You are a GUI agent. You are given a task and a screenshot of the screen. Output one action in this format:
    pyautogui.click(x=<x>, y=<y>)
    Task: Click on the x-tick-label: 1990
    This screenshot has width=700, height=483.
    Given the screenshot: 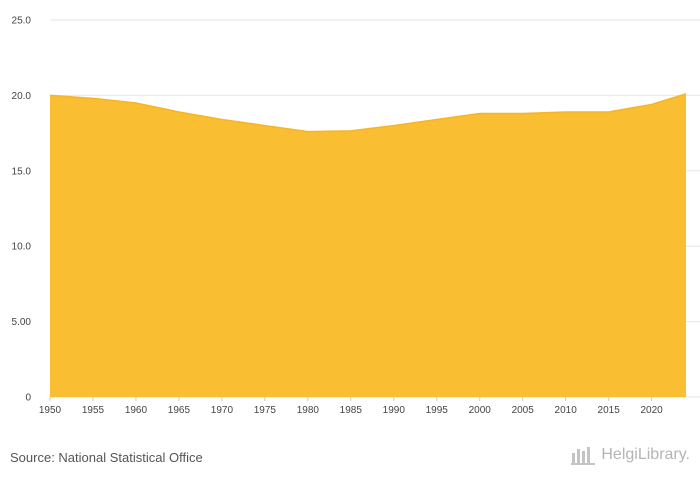 What is the action you would take?
    pyautogui.click(x=394, y=410)
    